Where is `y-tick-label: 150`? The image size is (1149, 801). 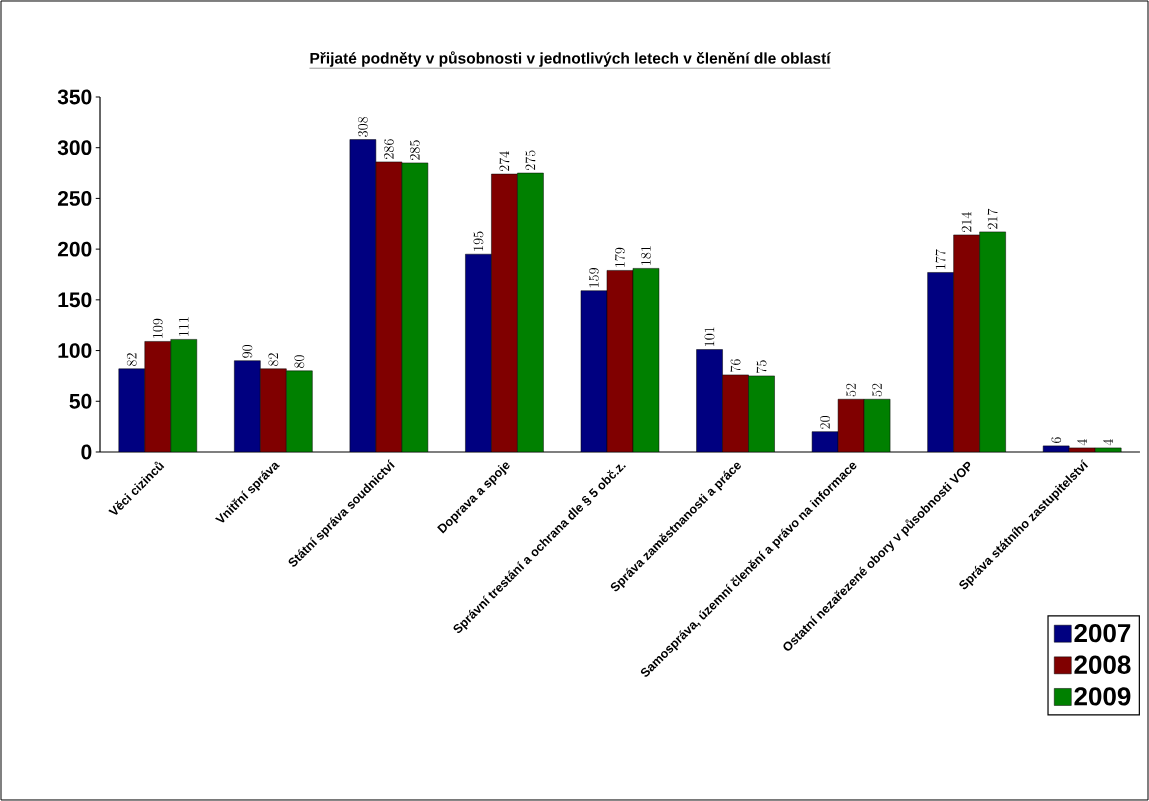 y-tick-label: 150 is located at coordinates (75, 300).